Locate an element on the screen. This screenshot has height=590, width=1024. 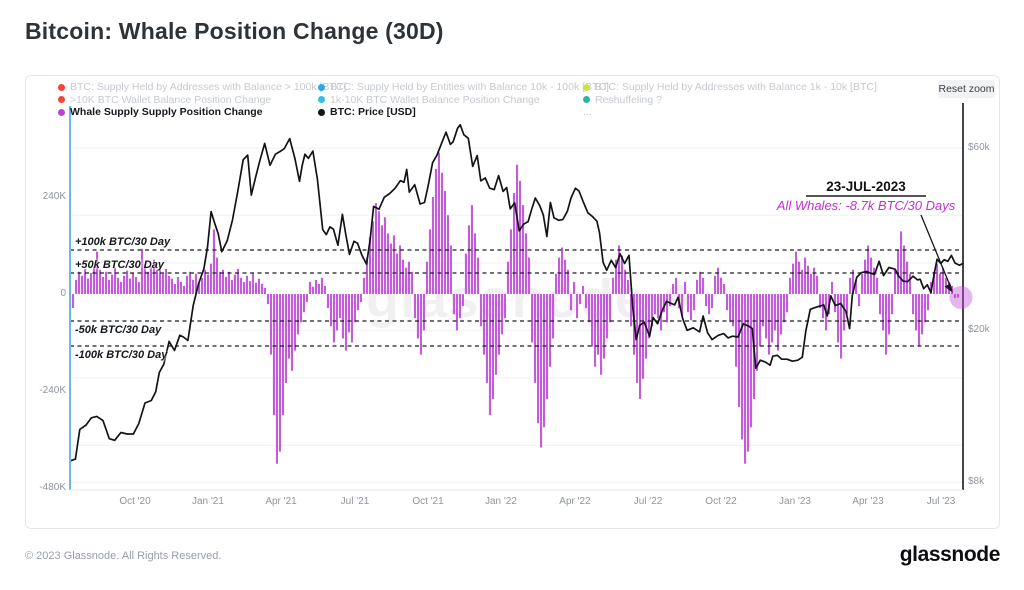
legend-item-label: >10K BTC Wallet Balance Position Change is located at coordinates (171, 99).